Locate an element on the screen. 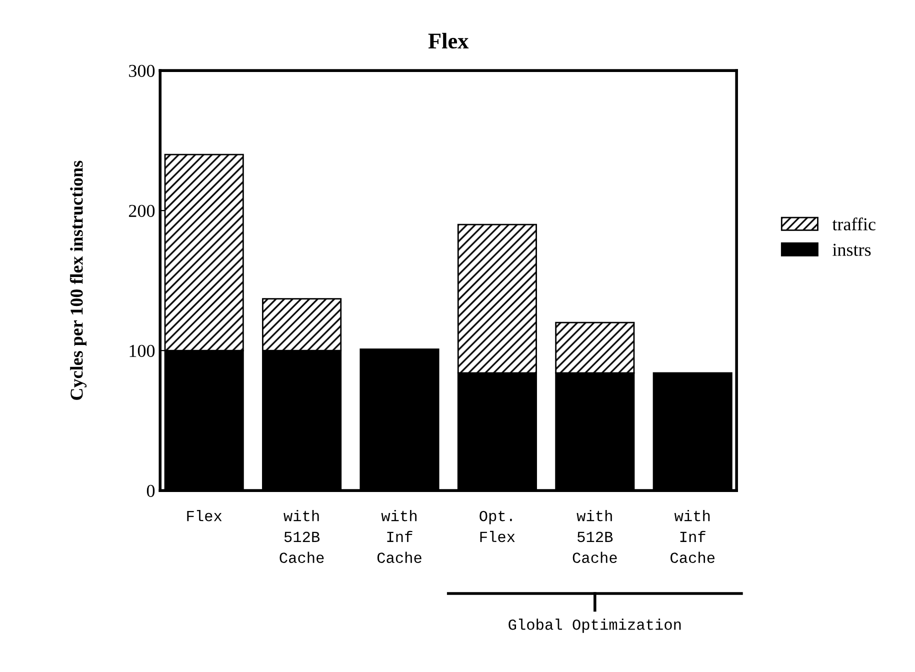  y-tick-label: 200 is located at coordinates (141, 210).